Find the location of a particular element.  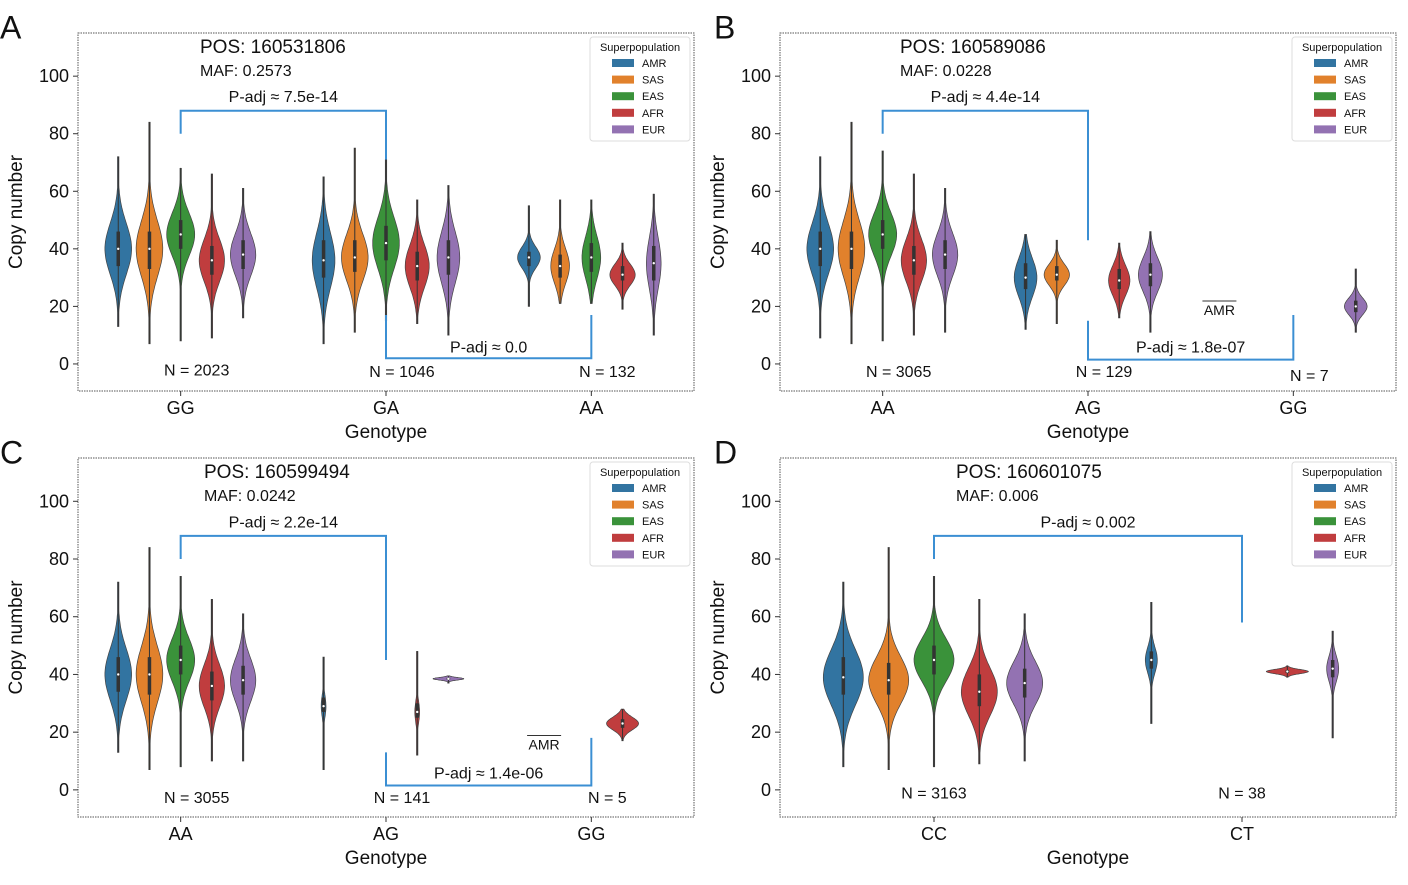

x-tick-label: GG is located at coordinates (1293, 408).